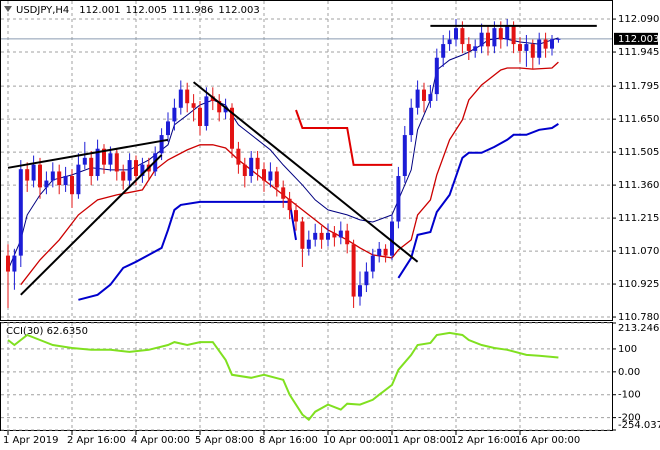 The height and width of the screenshot is (450, 660). I want to click on y-tick-label: 112.090, so click(638, 19).